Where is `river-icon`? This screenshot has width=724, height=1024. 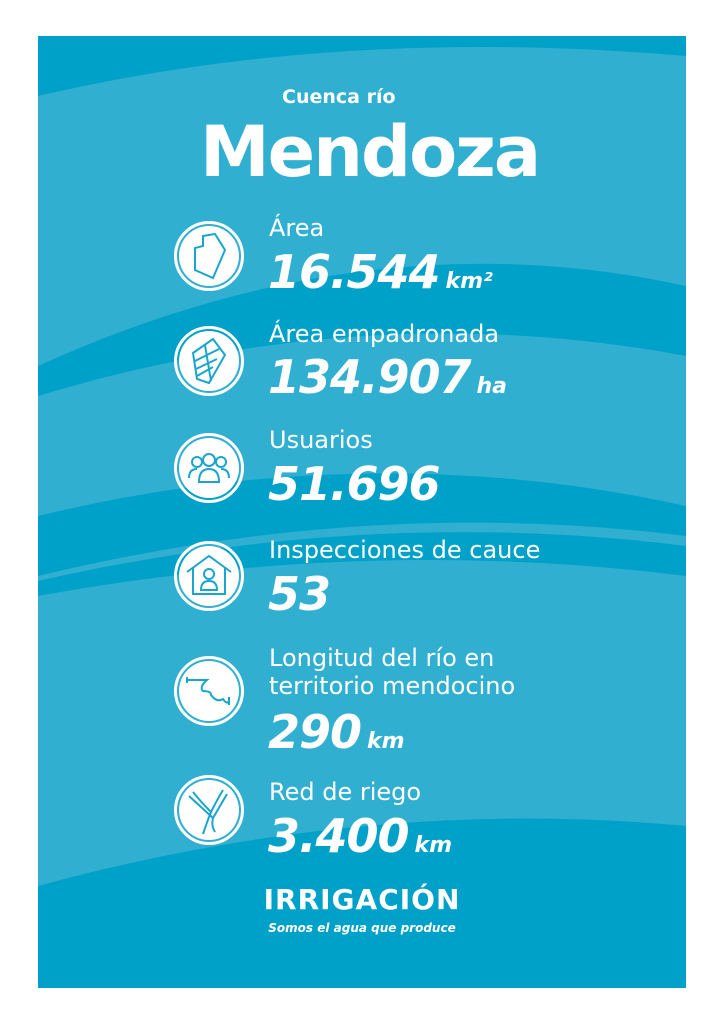 river-icon is located at coordinates (209, 691).